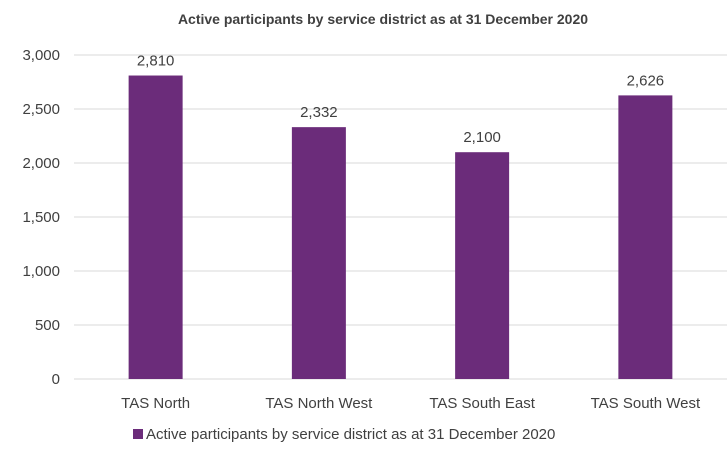  What do you see at coordinates (56, 379) in the screenshot?
I see `y-tick-label: 0` at bounding box center [56, 379].